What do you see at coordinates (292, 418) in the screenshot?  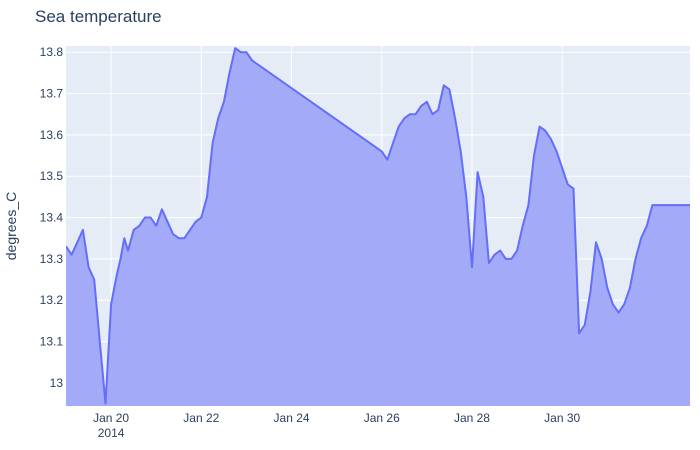 I see `x-tick-label: Jan 24` at bounding box center [292, 418].